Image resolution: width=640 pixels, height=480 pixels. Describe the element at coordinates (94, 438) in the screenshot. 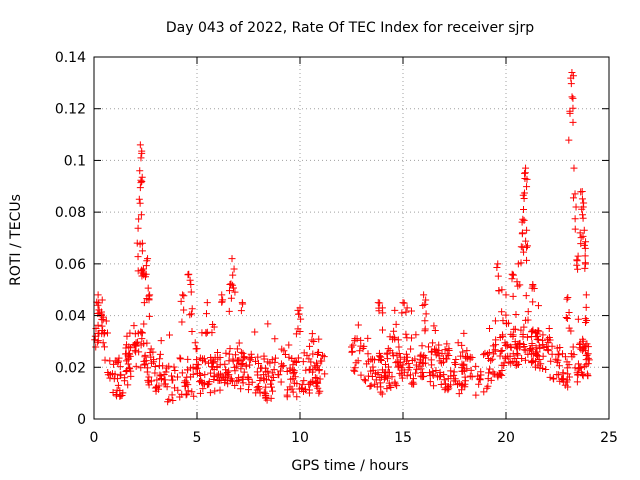

I see `x-tick-label: 0` at that location.